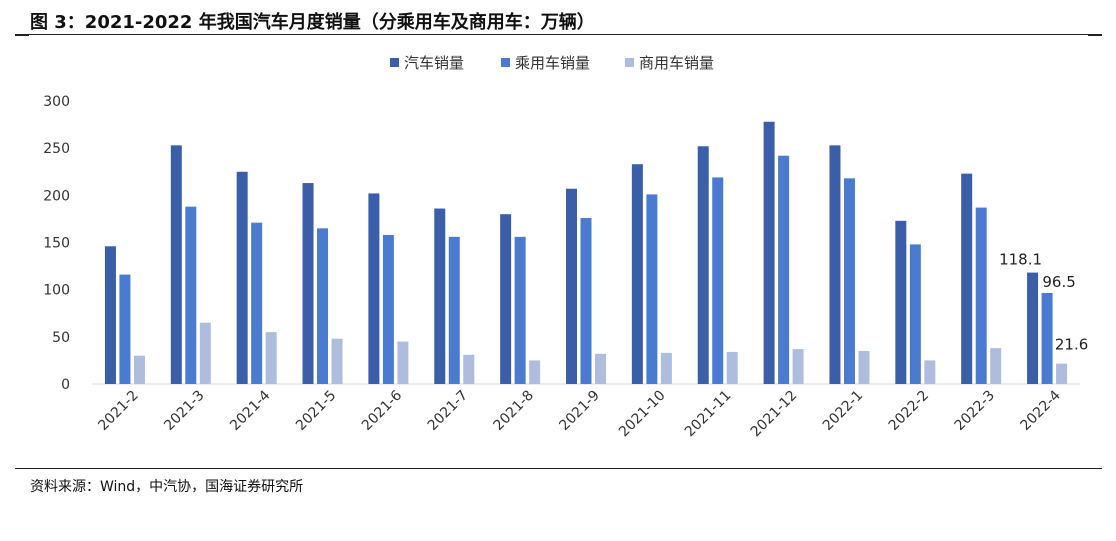  What do you see at coordinates (22, 35) in the screenshot?
I see `top-left-tick` at bounding box center [22, 35].